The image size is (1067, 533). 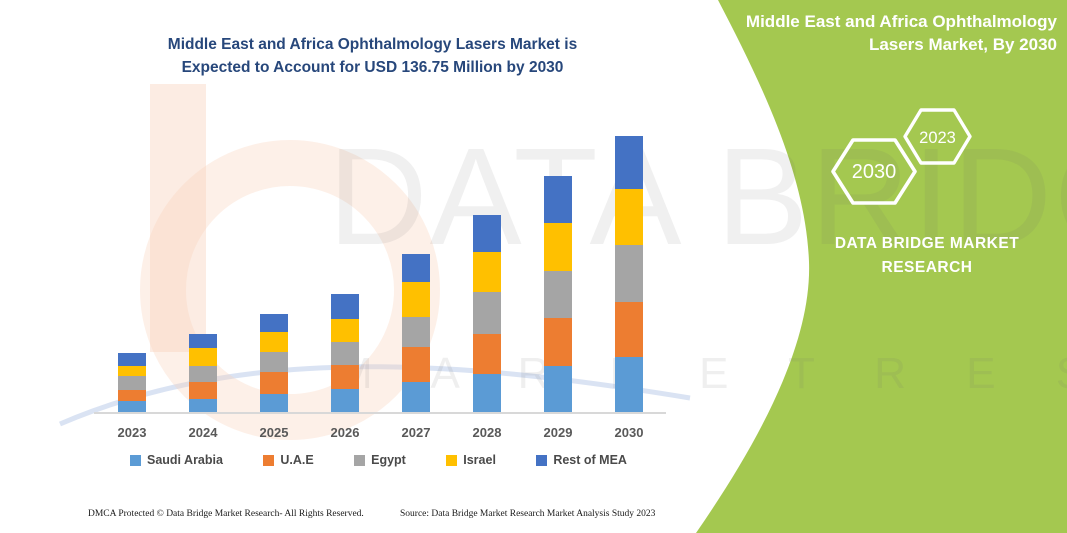 I want to click on bar-2029, so click(x=558, y=294).